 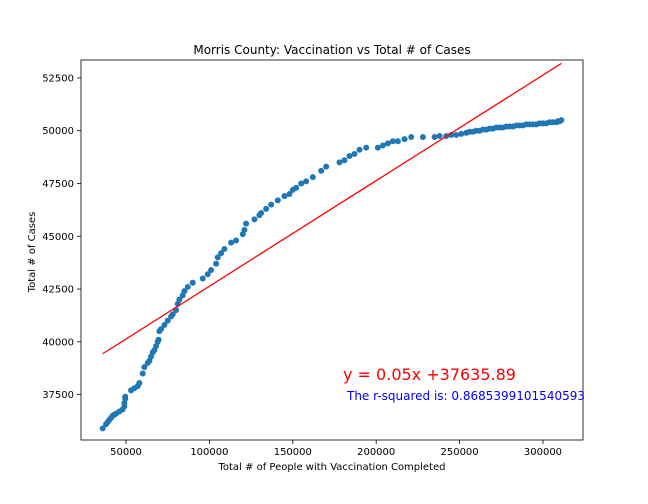 What do you see at coordinates (58, 131) in the screenshot?
I see `y-tick-label: 50000` at bounding box center [58, 131].